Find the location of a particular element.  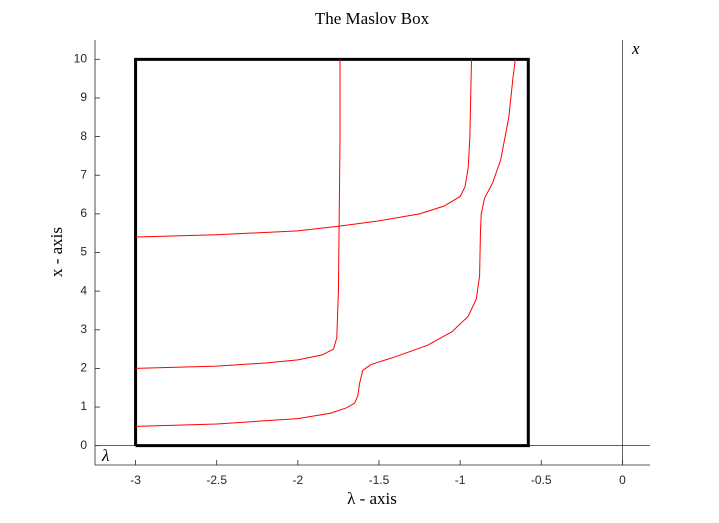

y-tick-label: 4 is located at coordinates (83, 290).